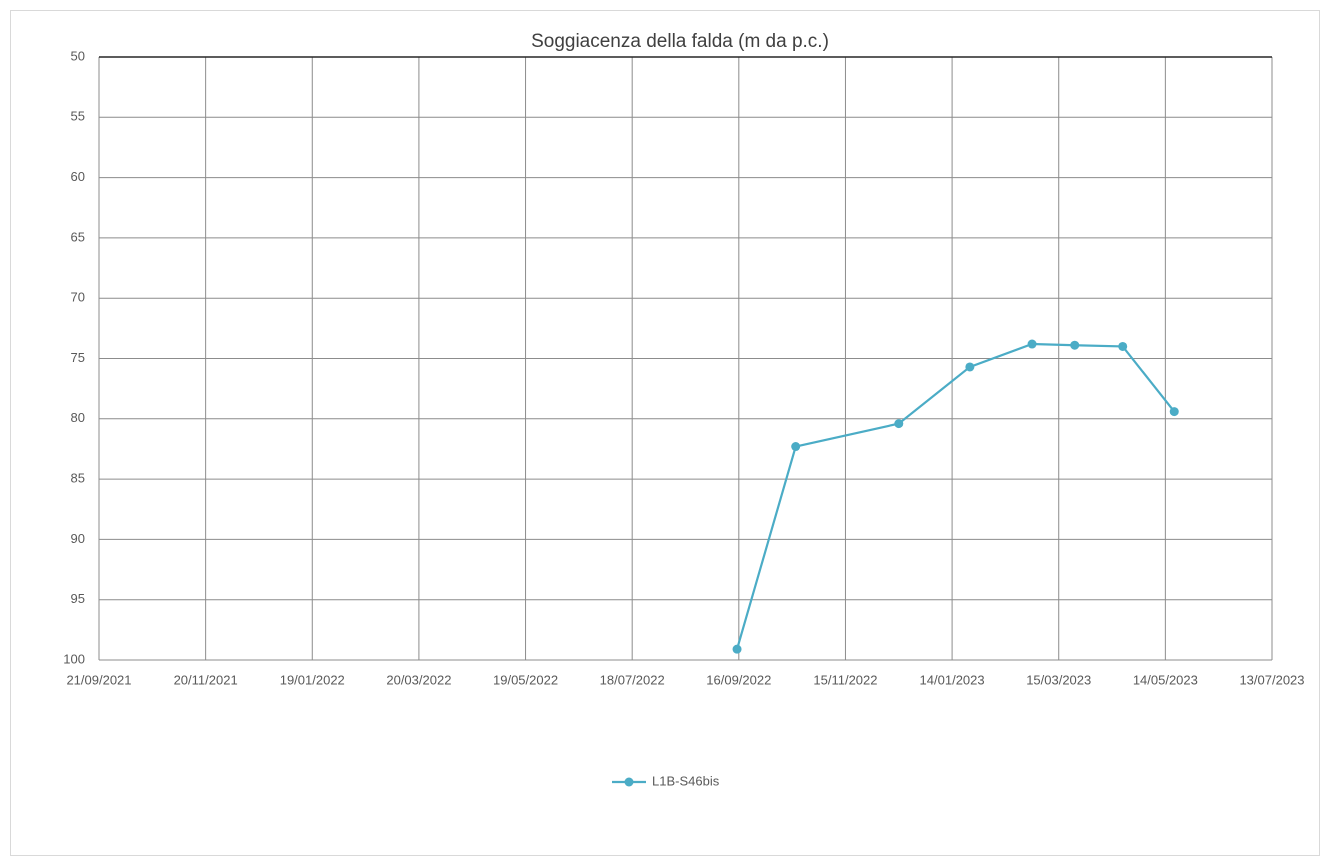 This screenshot has height=866, width=1330. Describe the element at coordinates (78, 598) in the screenshot. I see `y-tick-label: 95` at that location.